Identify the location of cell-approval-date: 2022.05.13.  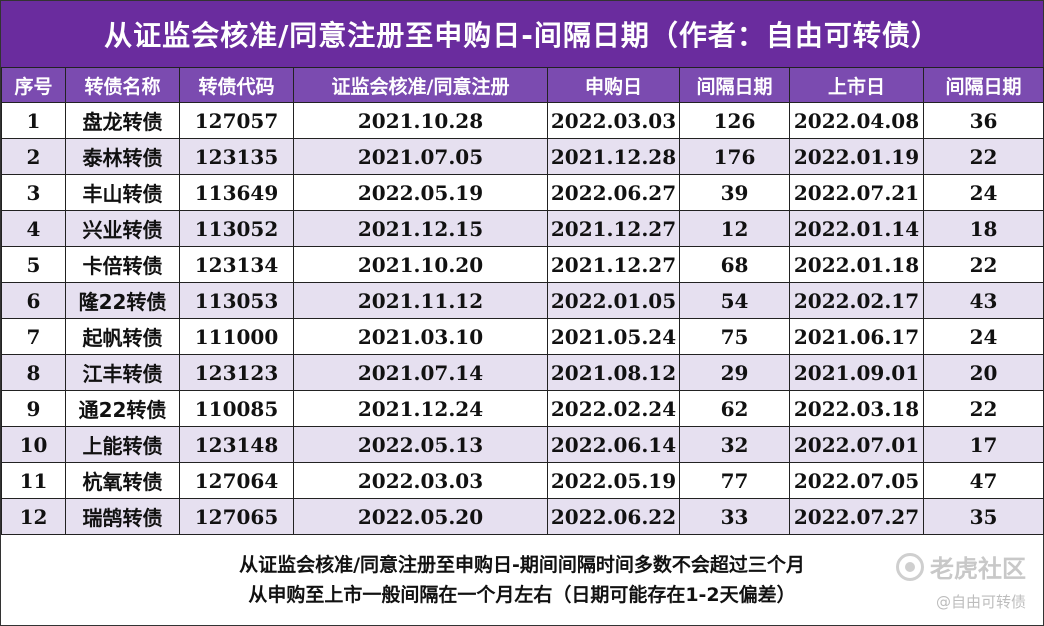
(420, 444).